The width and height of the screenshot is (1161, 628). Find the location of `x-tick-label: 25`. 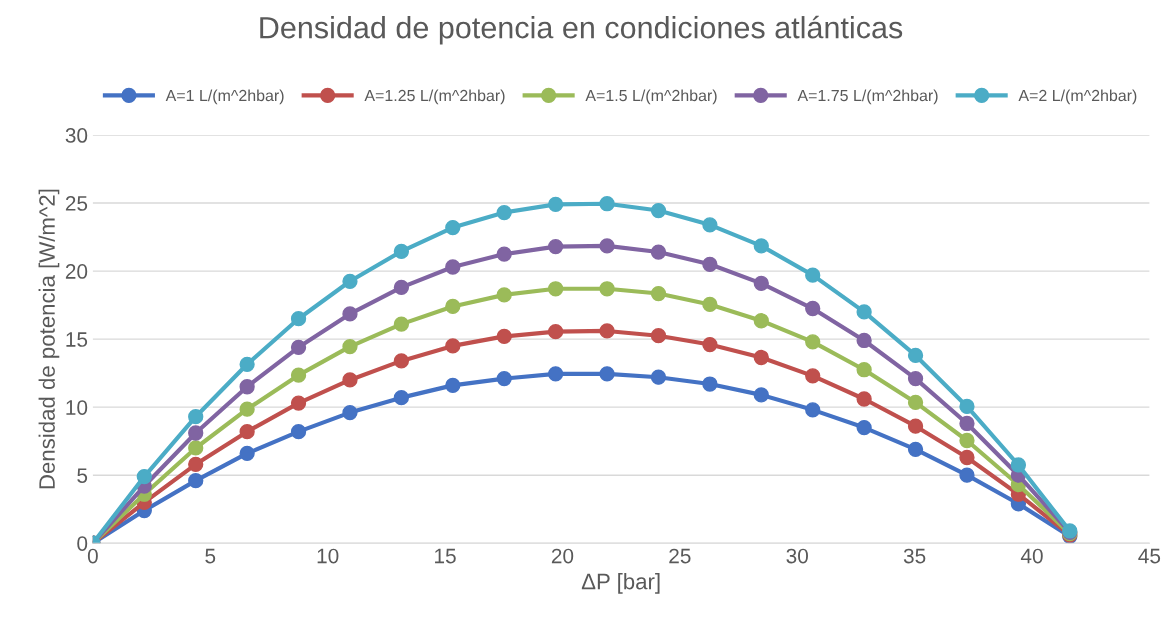

x-tick-label: 25 is located at coordinates (680, 556).